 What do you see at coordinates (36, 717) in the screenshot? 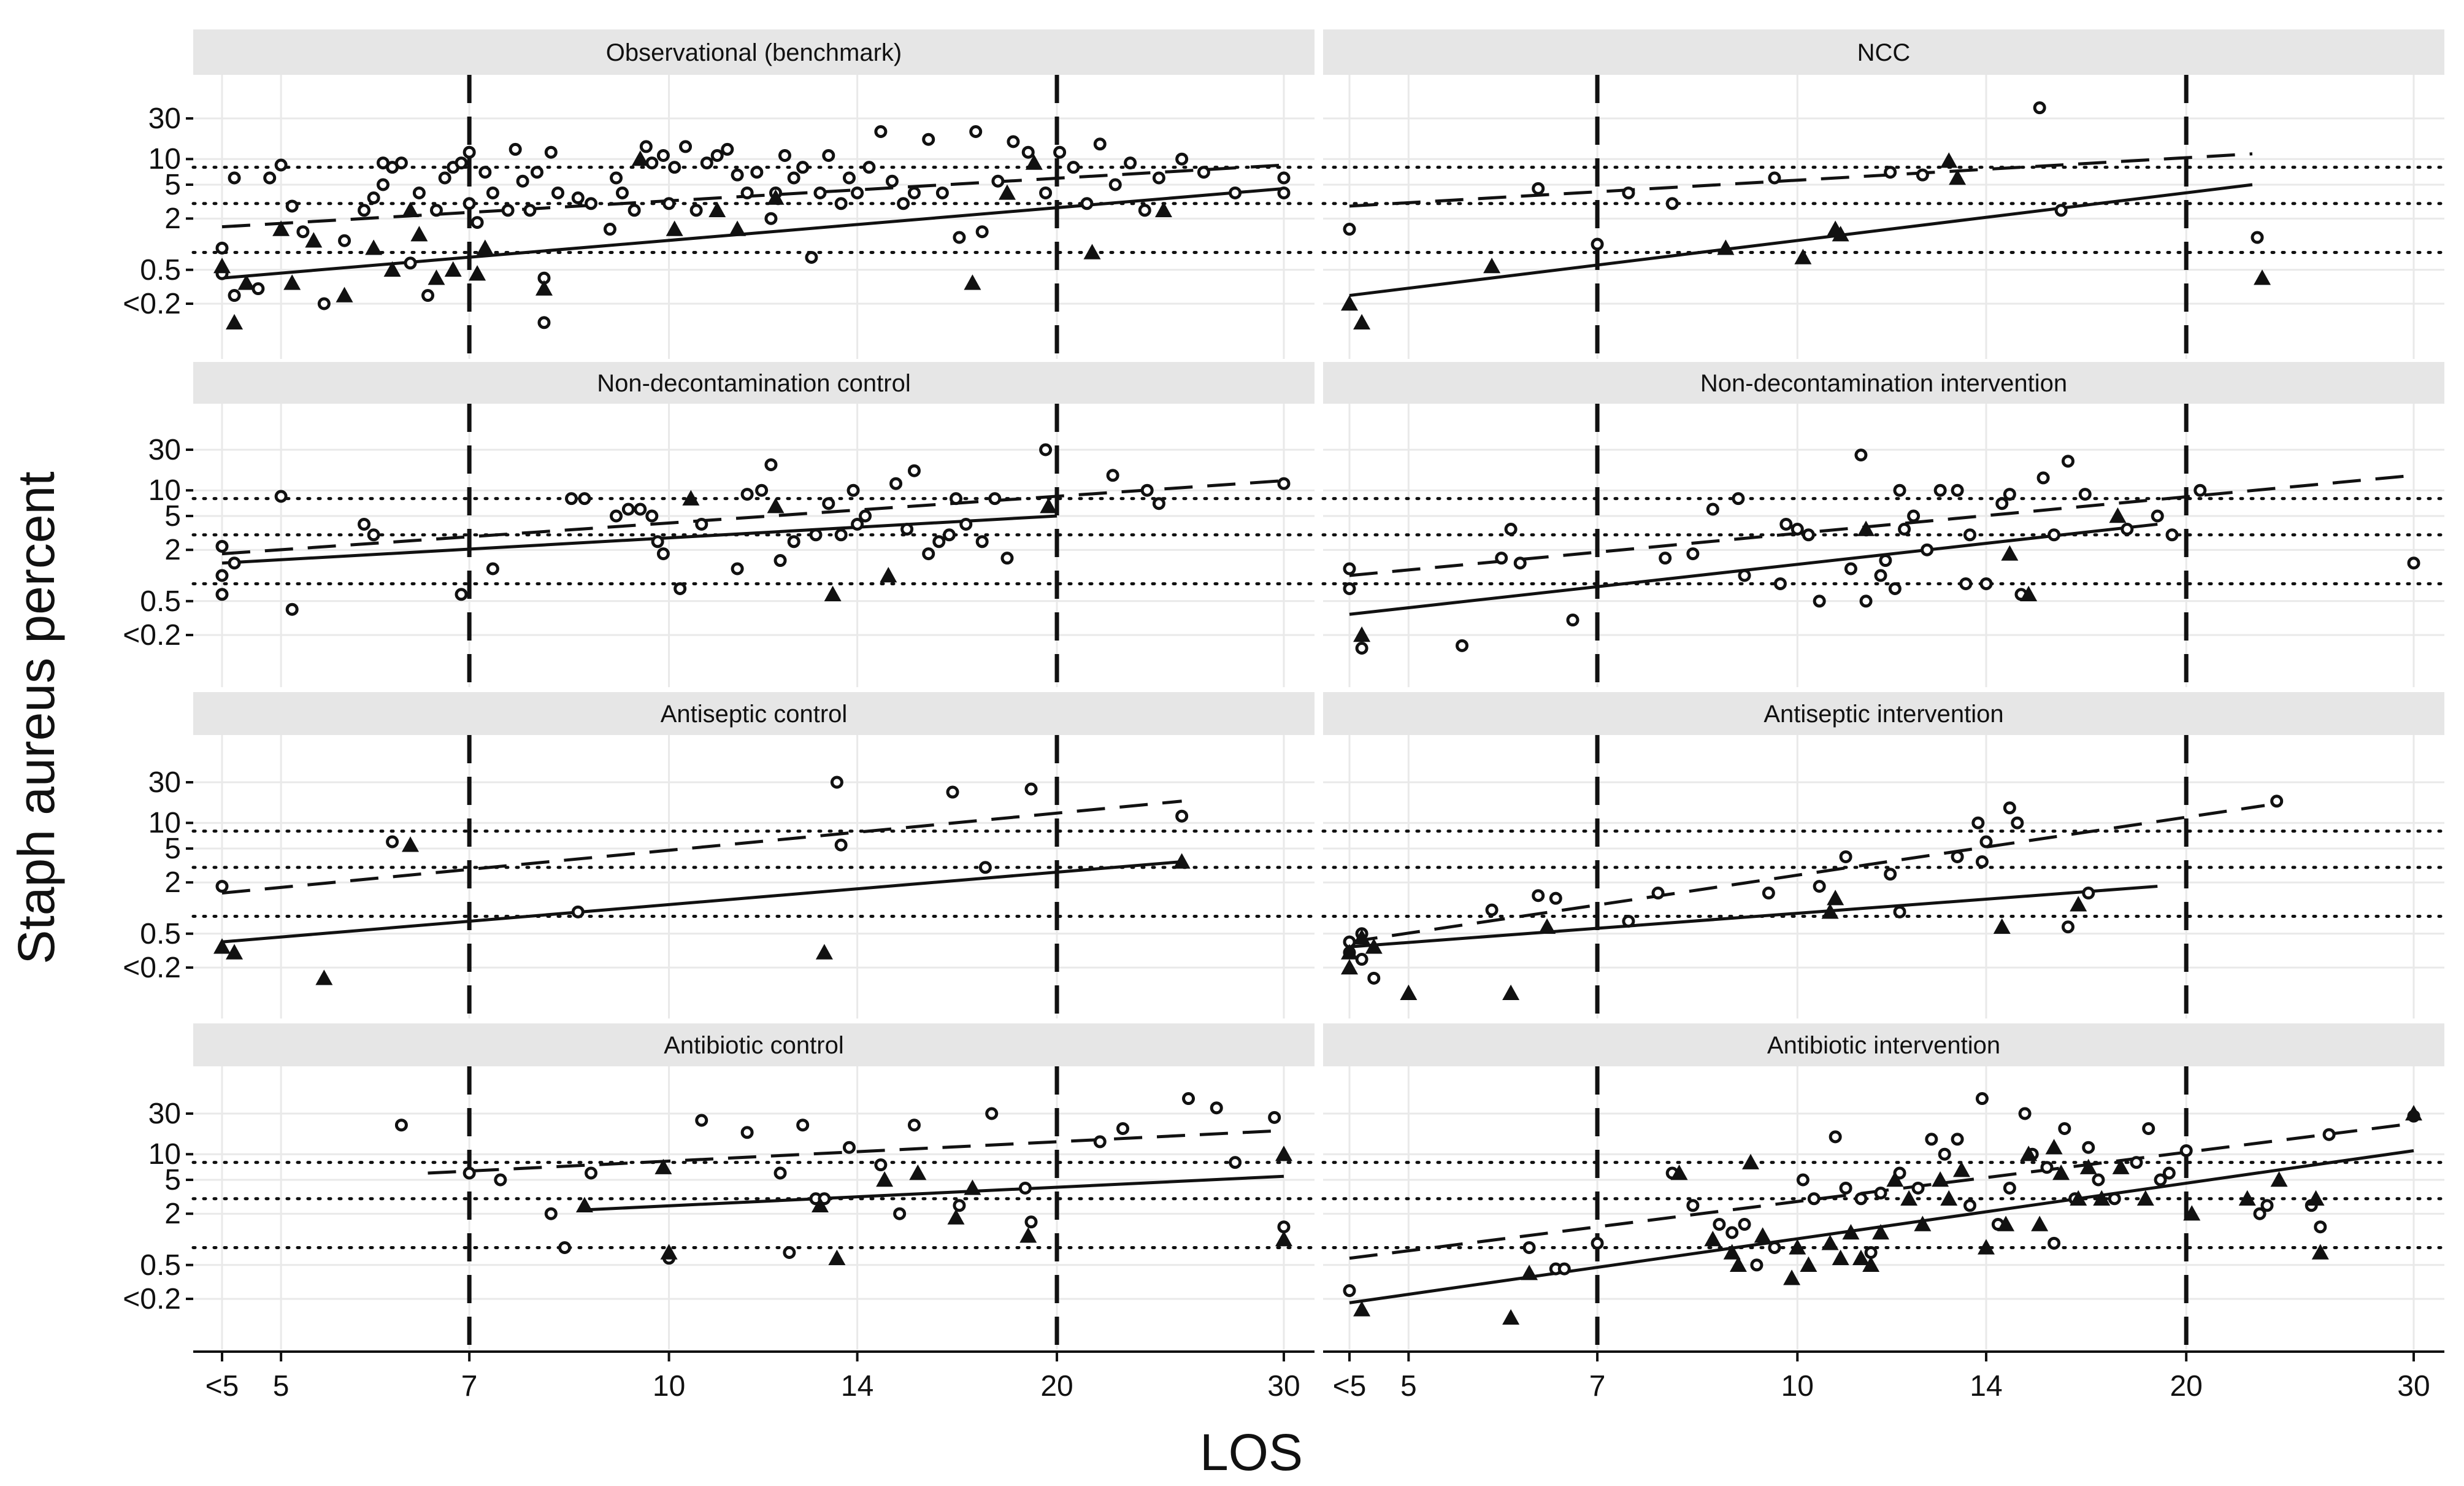
I see `y-axis-title: Staph aureus percent` at bounding box center [36, 717].